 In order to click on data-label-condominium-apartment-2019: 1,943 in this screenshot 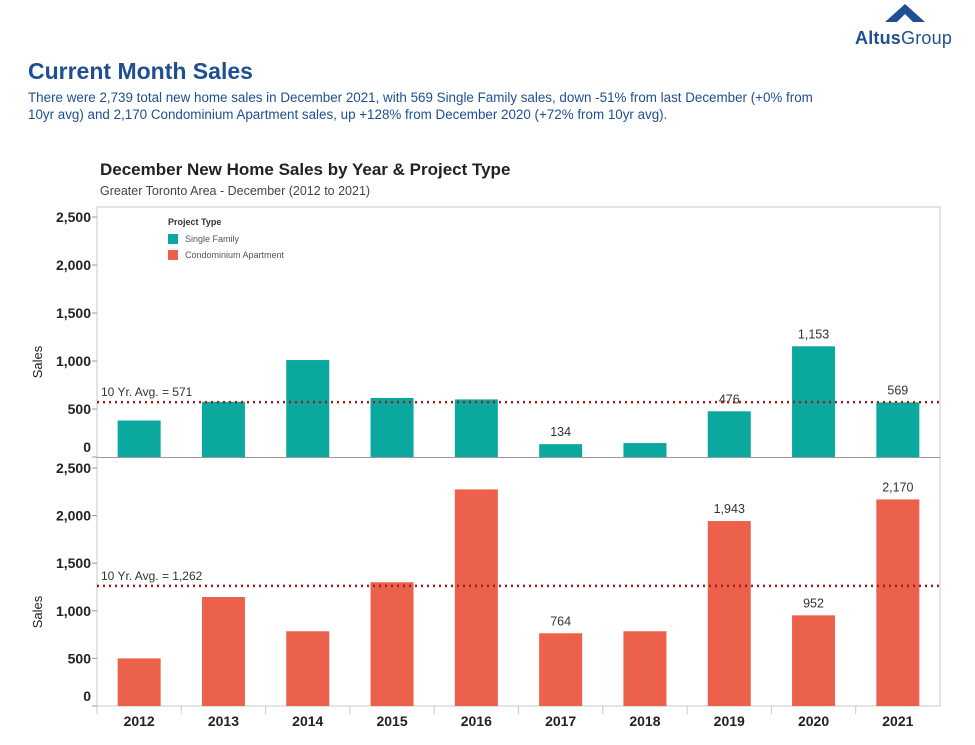, I will do `click(729, 509)`.